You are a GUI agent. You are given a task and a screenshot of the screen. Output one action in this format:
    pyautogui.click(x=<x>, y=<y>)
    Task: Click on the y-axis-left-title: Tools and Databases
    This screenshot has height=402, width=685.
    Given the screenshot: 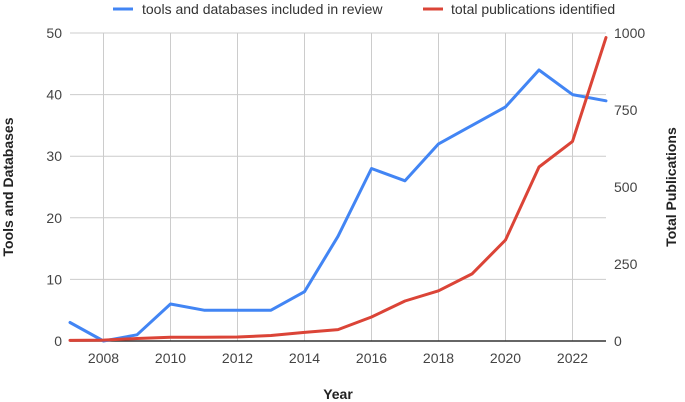 What is the action you would take?
    pyautogui.click(x=8, y=186)
    